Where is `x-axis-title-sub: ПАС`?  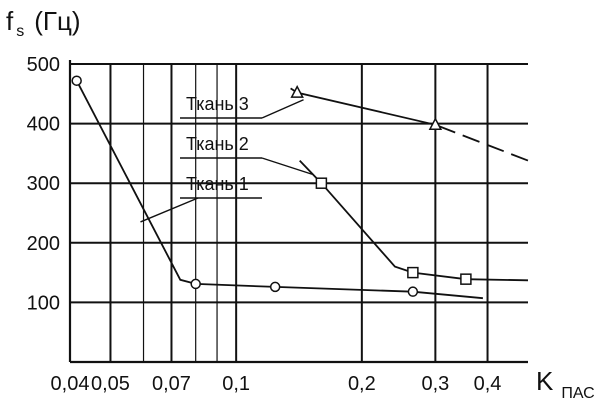 x-axis-title-sub: ПАС is located at coordinates (577, 393).